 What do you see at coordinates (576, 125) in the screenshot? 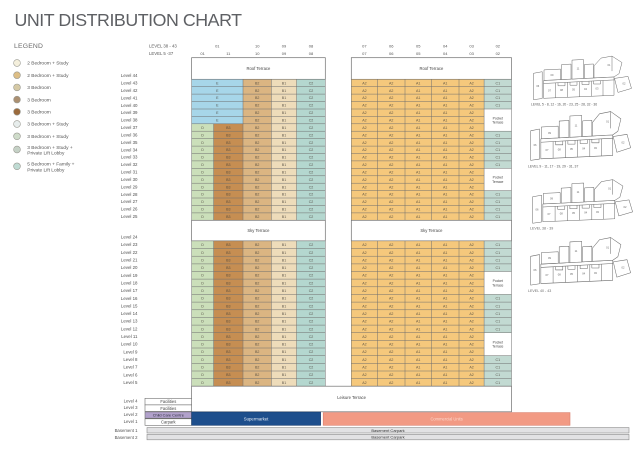
I see `svg-text: 11` at bounding box center [576, 125].